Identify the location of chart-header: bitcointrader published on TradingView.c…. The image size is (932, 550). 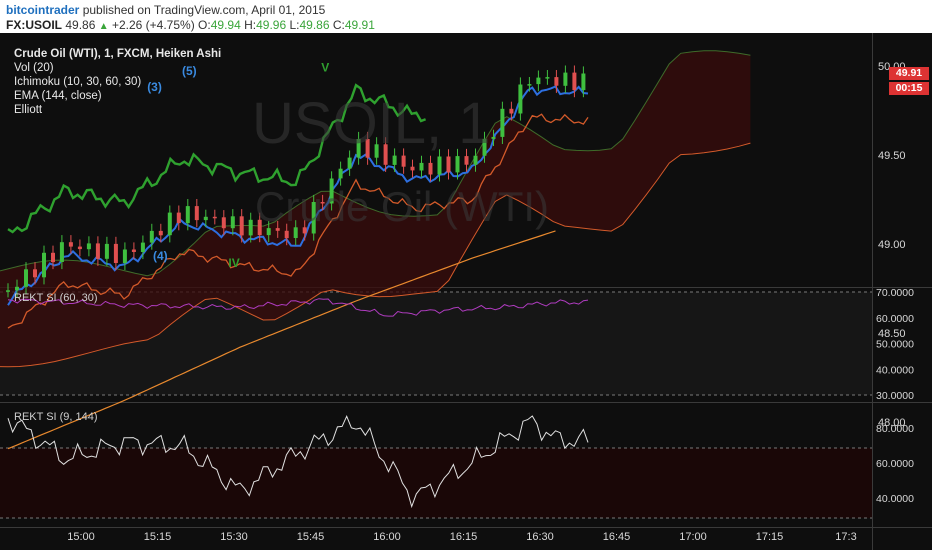
(466, 16).